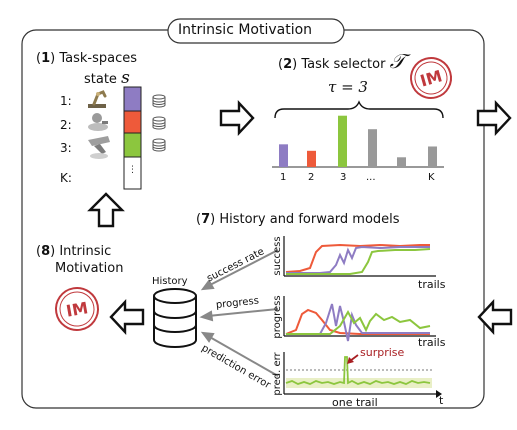 This screenshot has height=430, width=517. What do you see at coordinates (125, 78) in the screenshot?
I see `state-symbol: s` at bounding box center [125, 78].